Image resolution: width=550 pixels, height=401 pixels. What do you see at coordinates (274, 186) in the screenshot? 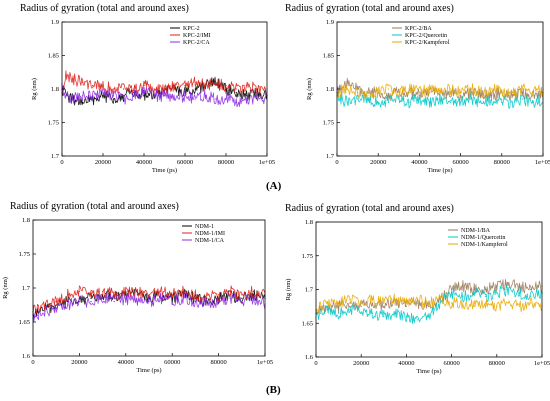
I see `section-label-a: (A)` at bounding box center [274, 186].